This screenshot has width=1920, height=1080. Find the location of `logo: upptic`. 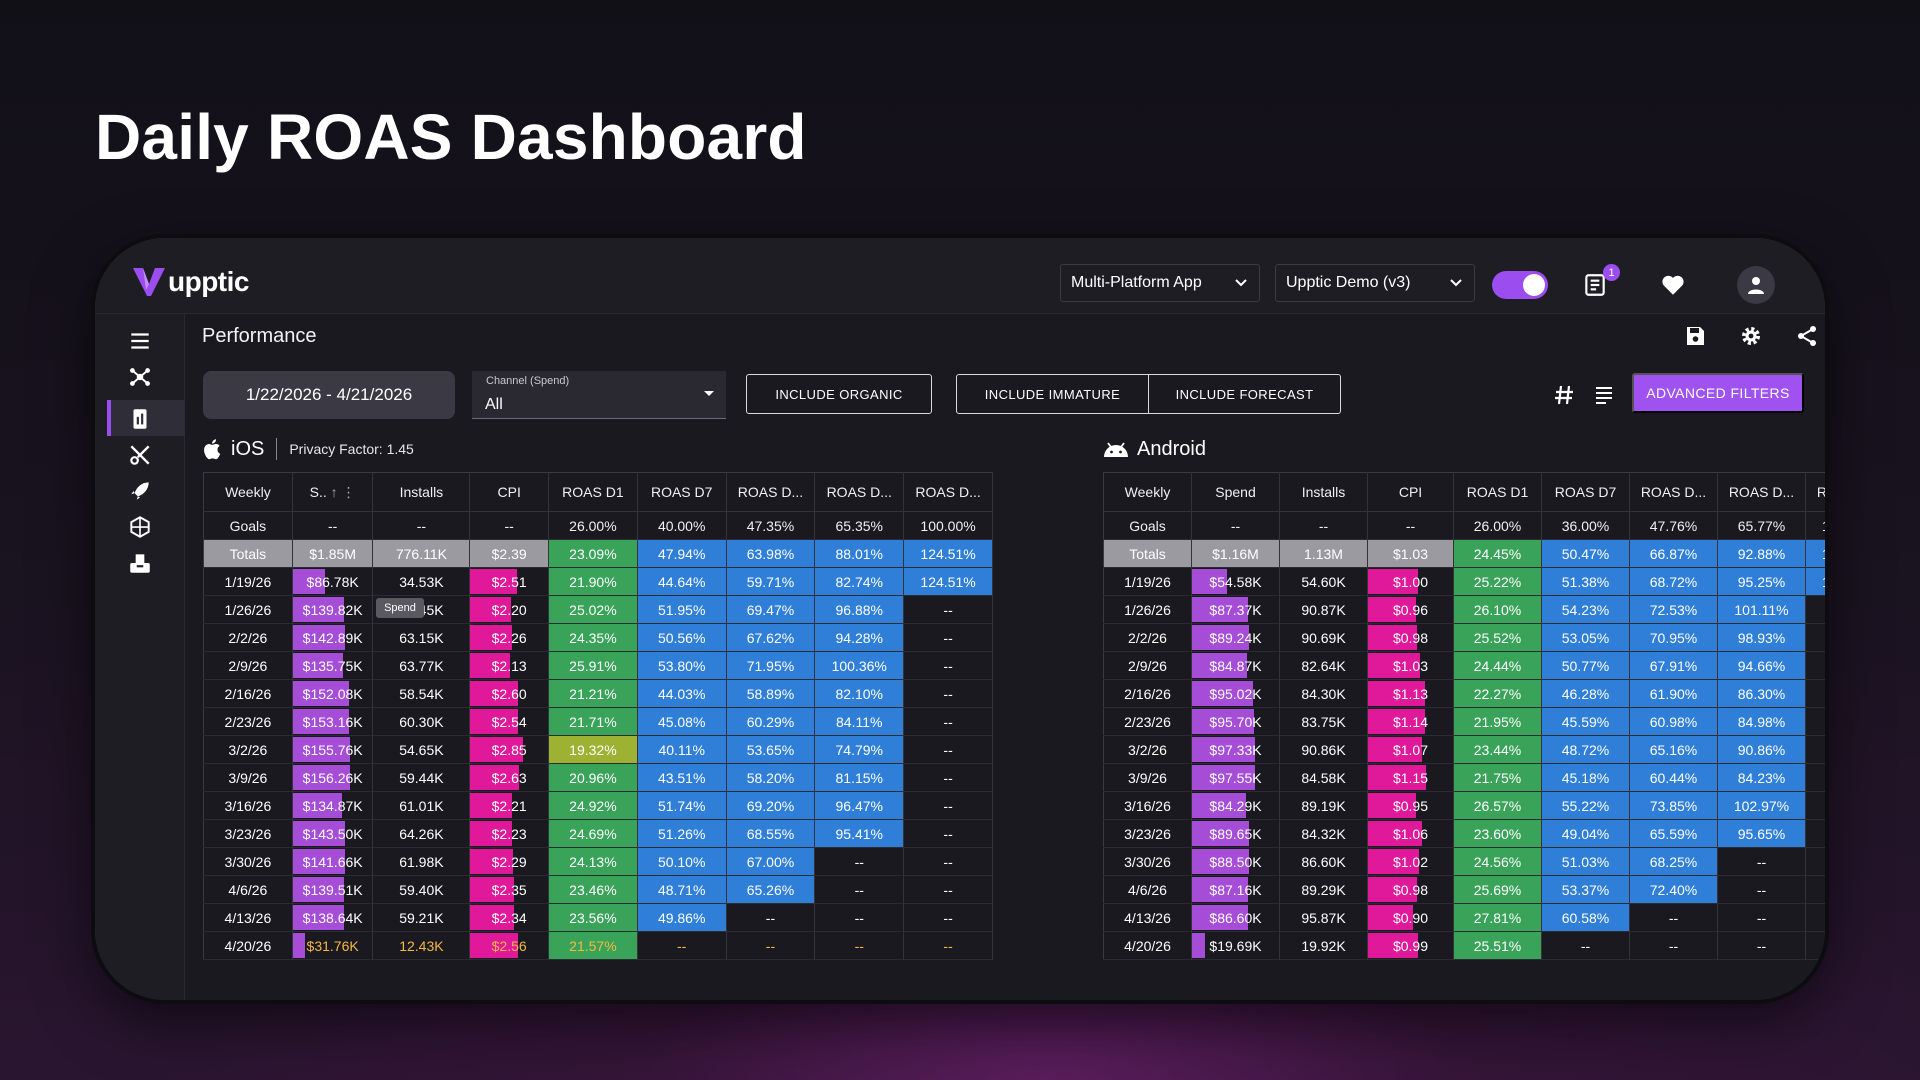

logo: upptic is located at coordinates (191, 282).